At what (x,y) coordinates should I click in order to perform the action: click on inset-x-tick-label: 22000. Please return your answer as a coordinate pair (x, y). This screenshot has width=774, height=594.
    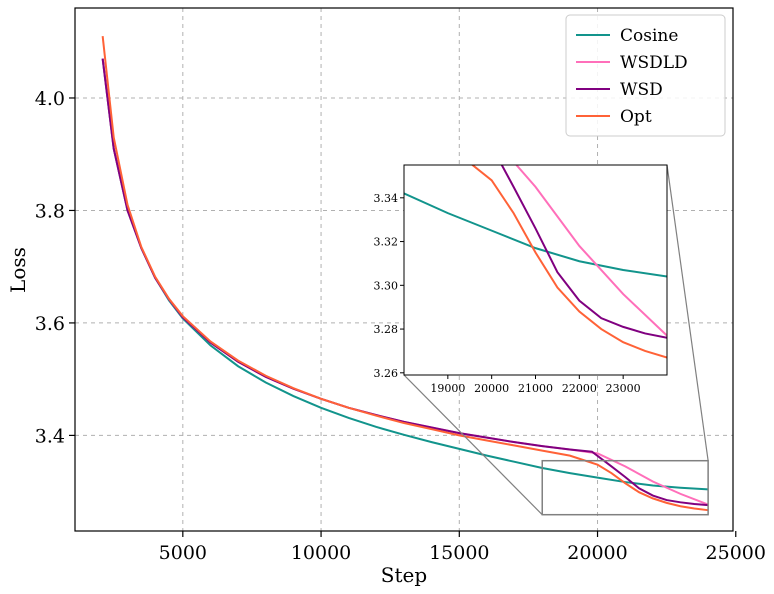
    Looking at the image, I should click on (579, 388).